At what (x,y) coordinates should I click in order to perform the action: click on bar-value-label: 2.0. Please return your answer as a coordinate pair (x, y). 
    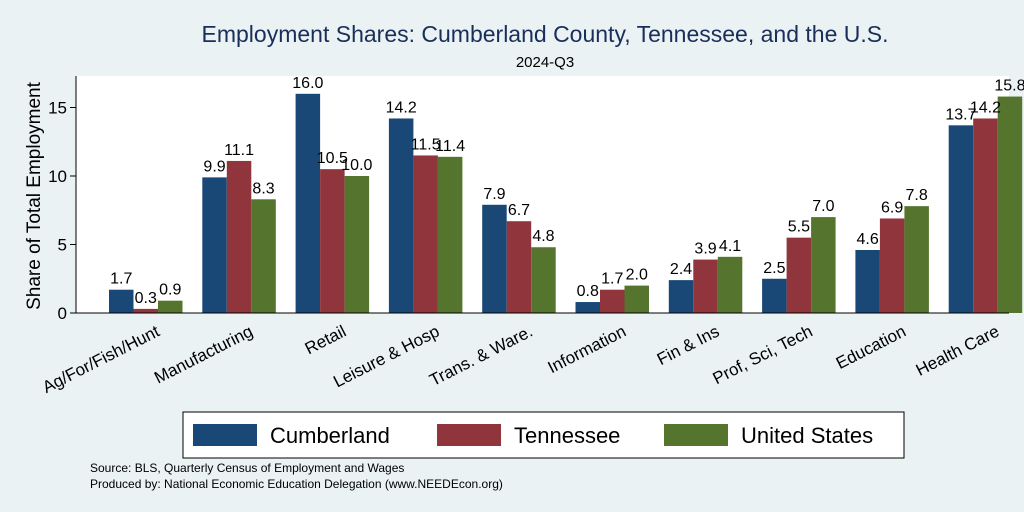
    Looking at the image, I should click on (637, 275).